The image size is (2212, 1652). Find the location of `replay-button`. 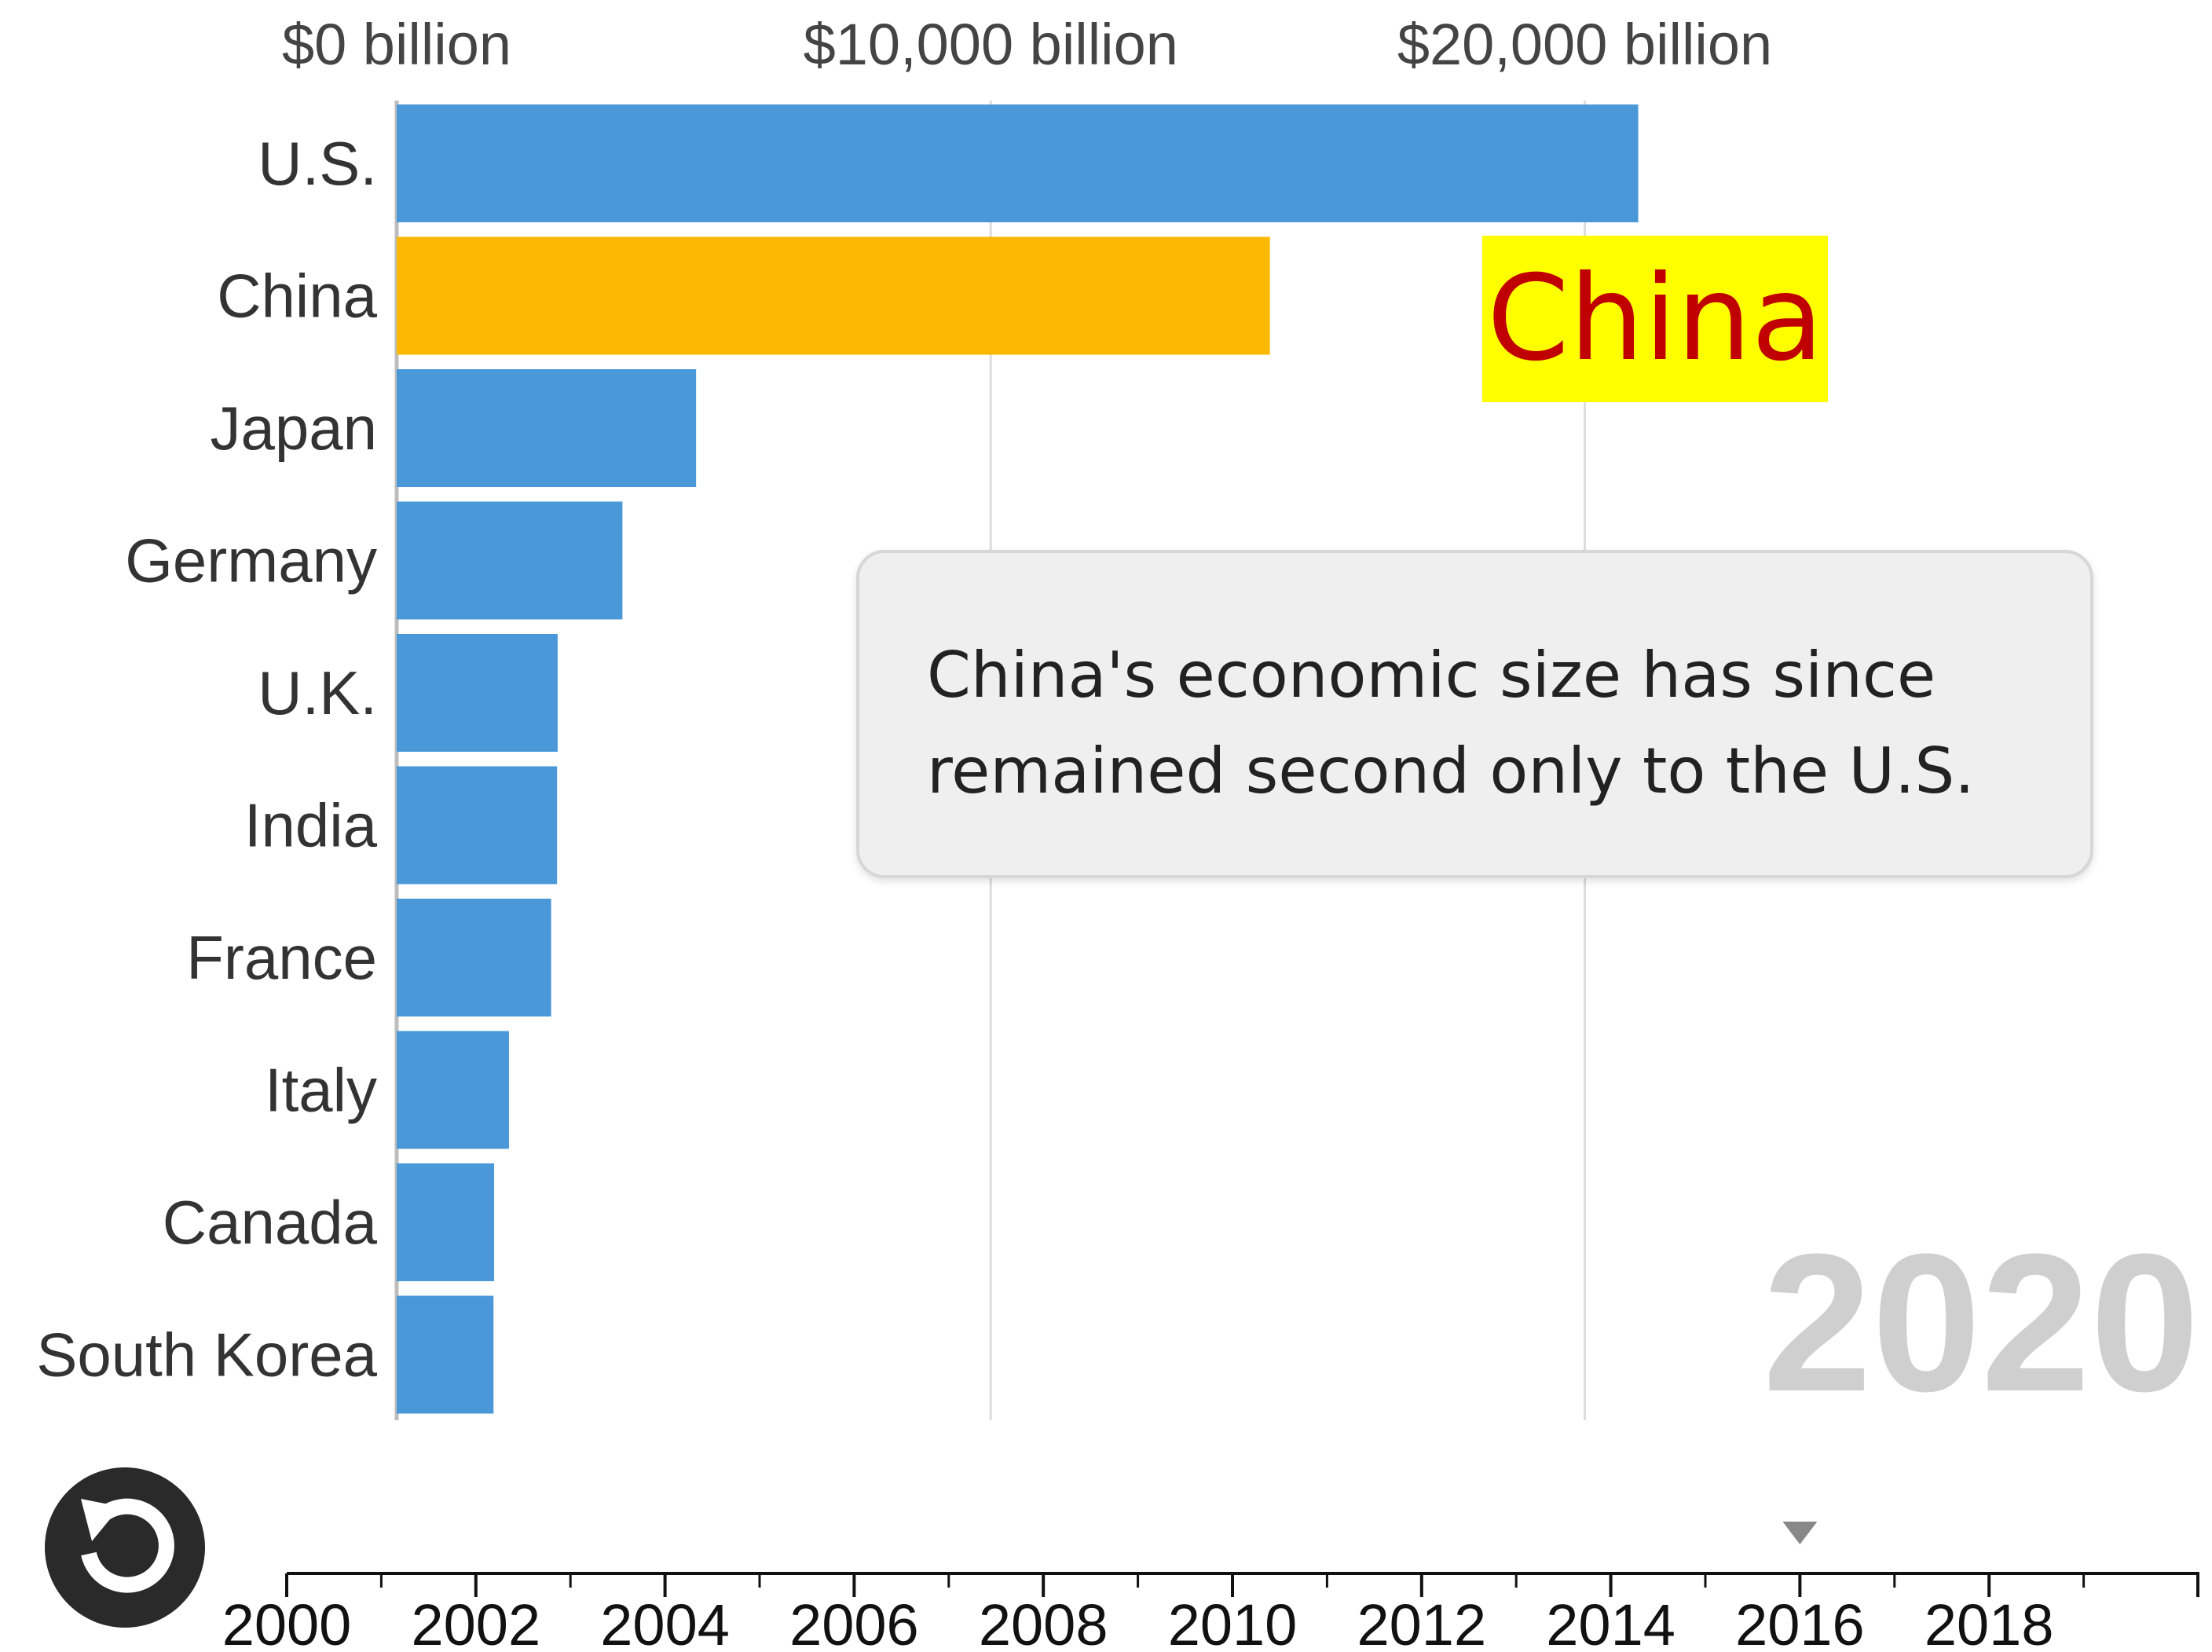

replay-button is located at coordinates (125, 1547).